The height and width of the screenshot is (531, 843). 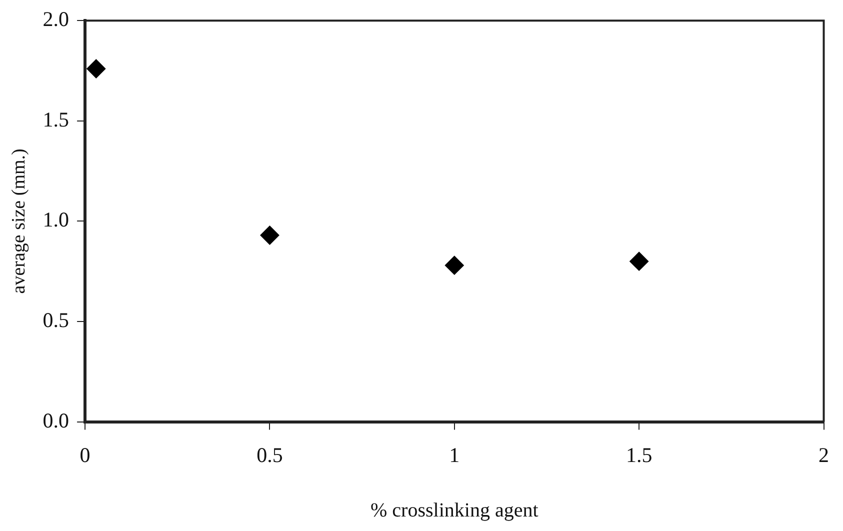 What do you see at coordinates (56, 119) in the screenshot?
I see `y-tick-label: 1.5` at bounding box center [56, 119].